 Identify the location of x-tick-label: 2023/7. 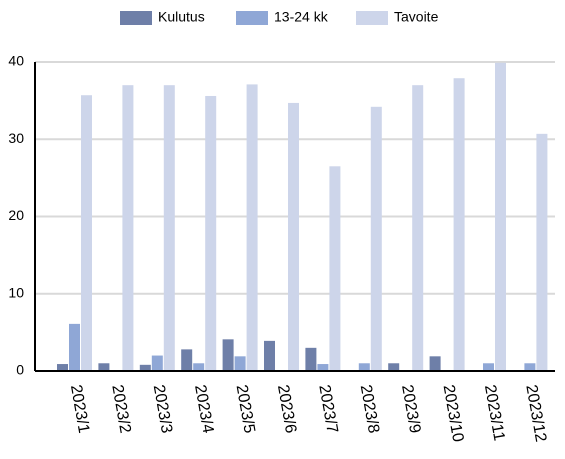
(327, 408).